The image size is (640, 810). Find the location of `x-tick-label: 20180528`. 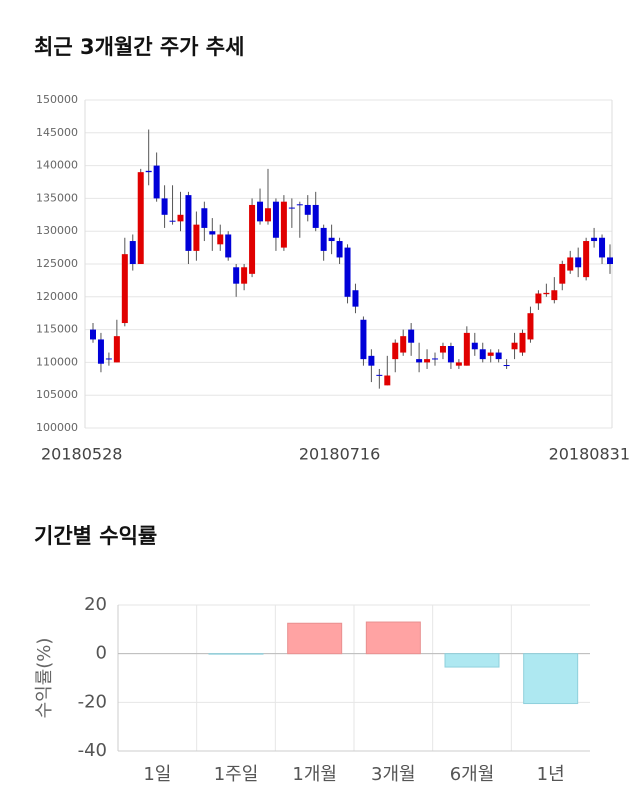

x-tick-label: 20180528 is located at coordinates (81, 454).